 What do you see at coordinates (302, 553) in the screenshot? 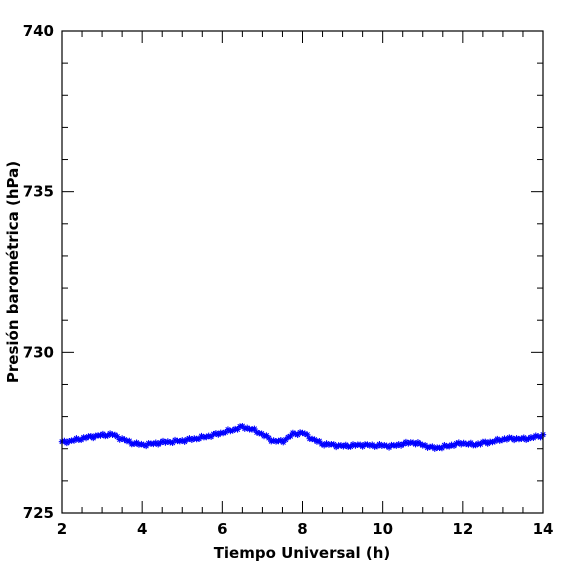
I see `x-axis-label: Tiempo Universal (h)` at bounding box center [302, 553].